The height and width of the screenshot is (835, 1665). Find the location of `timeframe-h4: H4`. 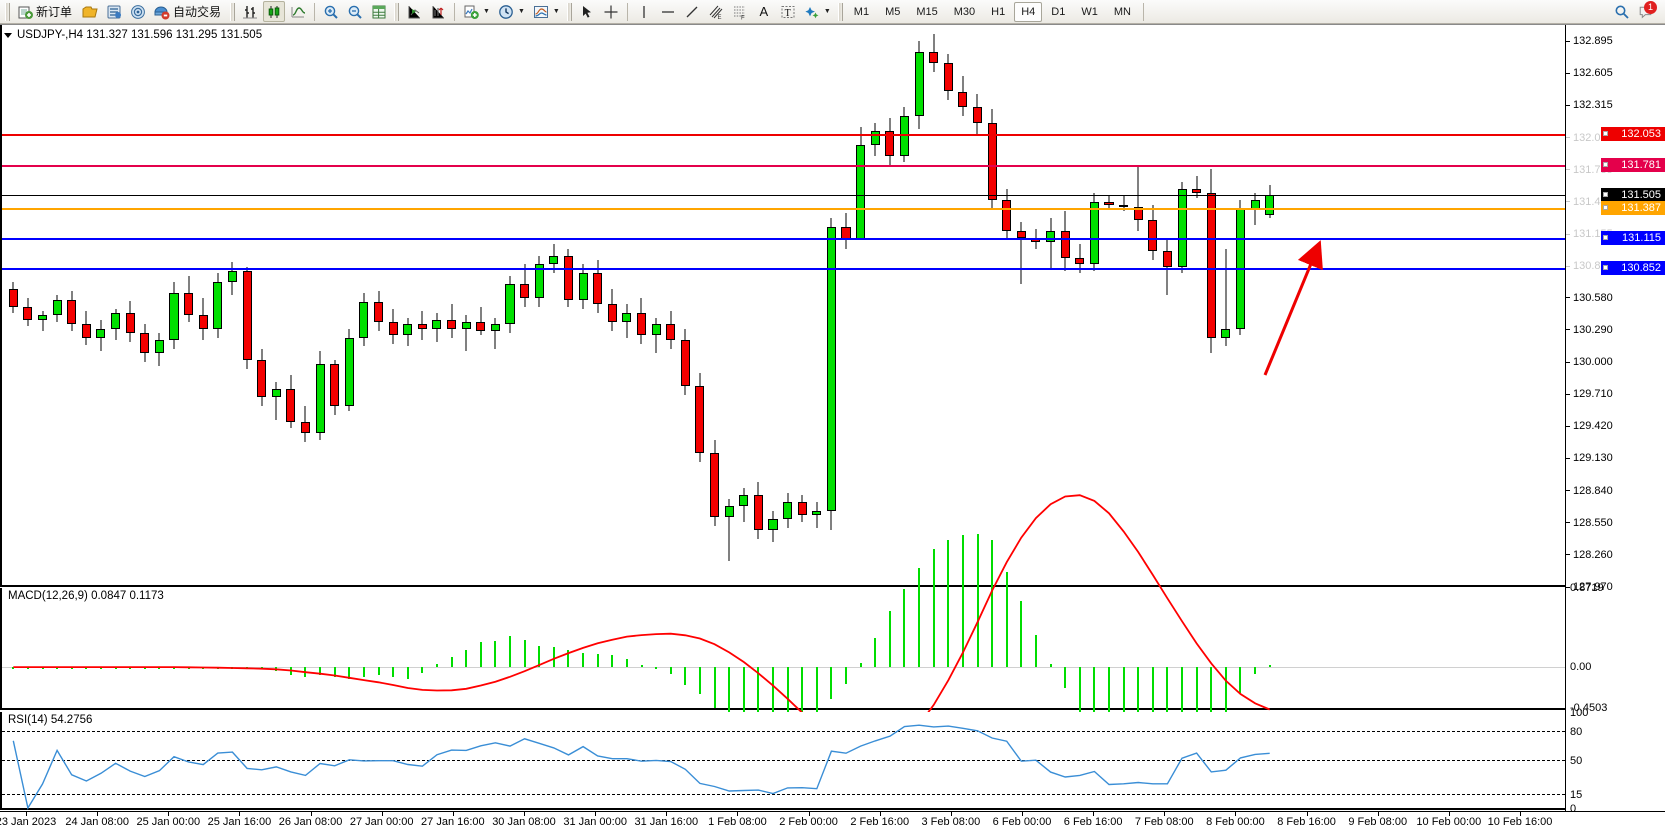

timeframe-h4: H4 is located at coordinates (1028, 11).